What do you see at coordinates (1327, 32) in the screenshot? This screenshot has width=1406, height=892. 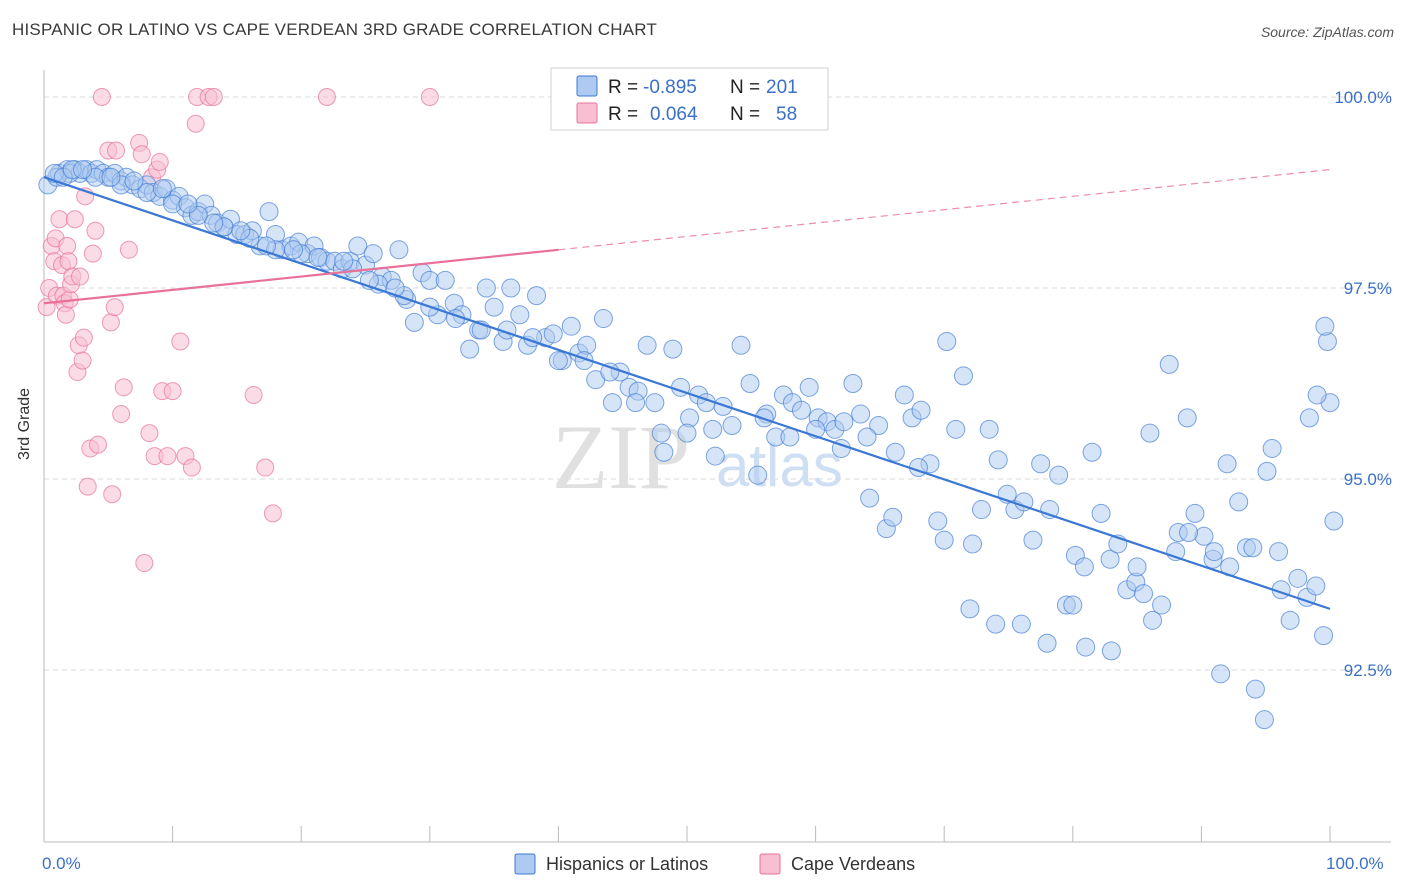 I see `source-label: Source: ZipAtlas.com` at bounding box center [1327, 32].